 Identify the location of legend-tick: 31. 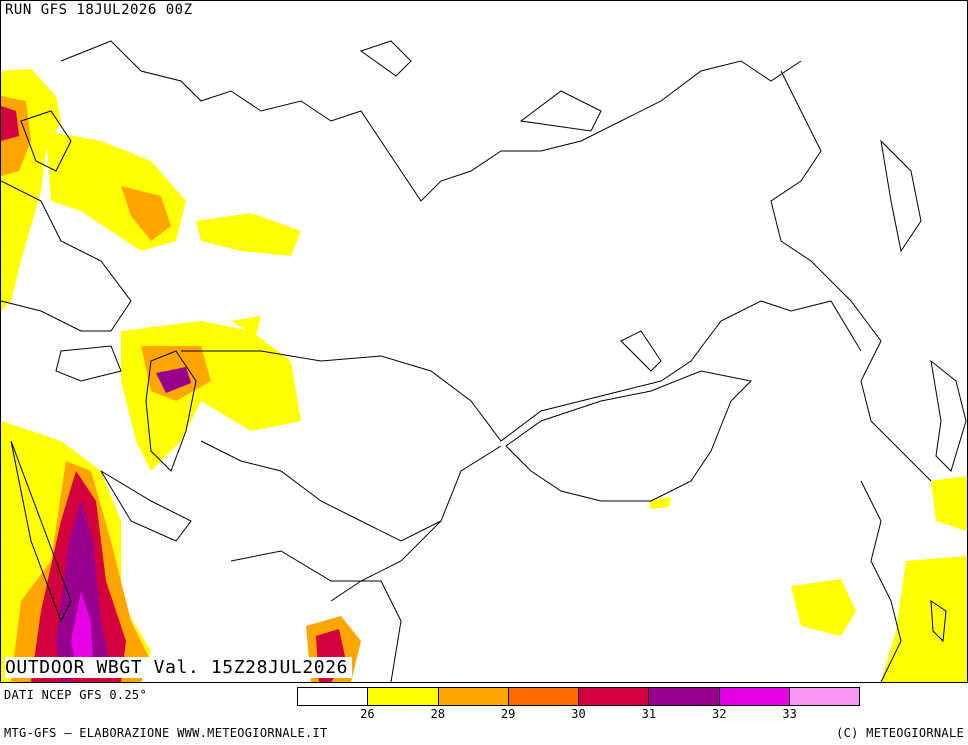
(649, 714).